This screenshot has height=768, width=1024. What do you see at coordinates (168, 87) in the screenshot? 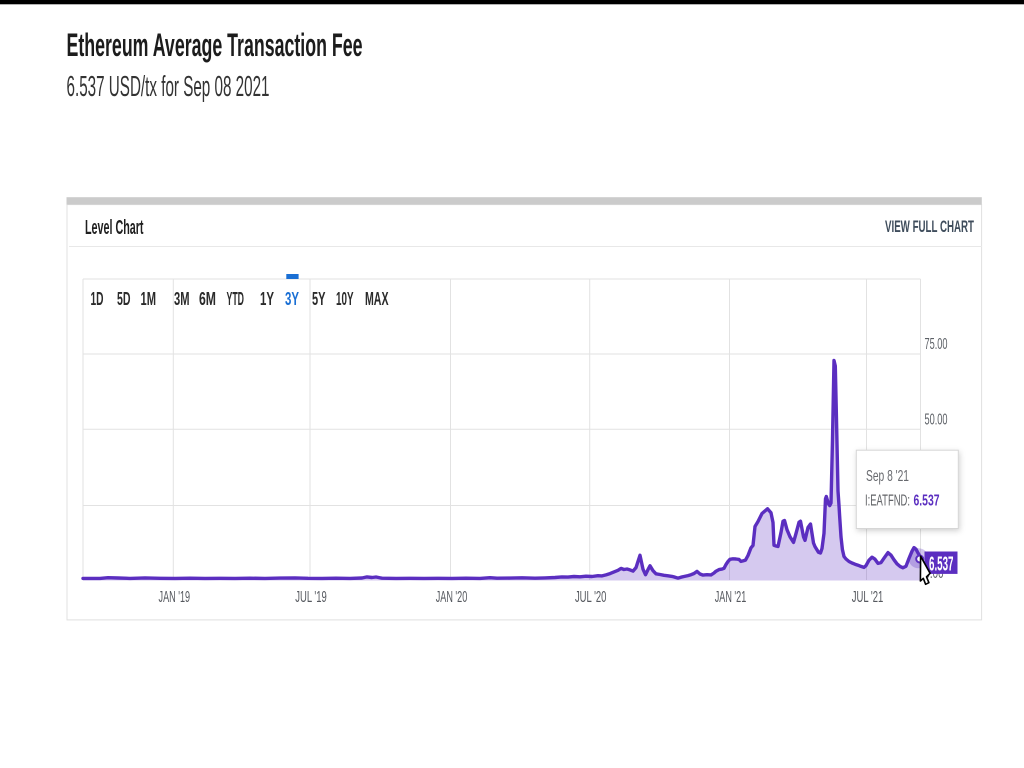
I see `svg-text: 6.537 USD/tx for Sep 08 2021` at bounding box center [168, 87].